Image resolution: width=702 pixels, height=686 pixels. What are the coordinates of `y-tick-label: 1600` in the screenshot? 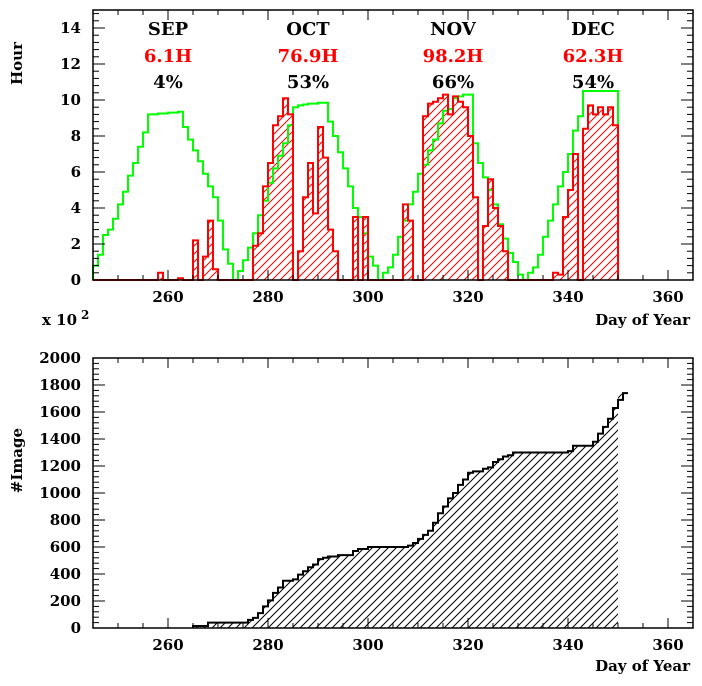 It's located at (60, 412).